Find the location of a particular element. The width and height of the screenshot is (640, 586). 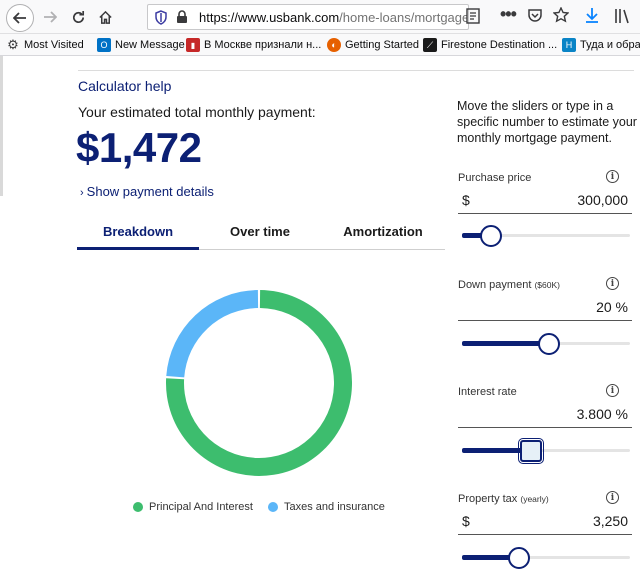

firefox-icon: ◐ is located at coordinates (334, 45).